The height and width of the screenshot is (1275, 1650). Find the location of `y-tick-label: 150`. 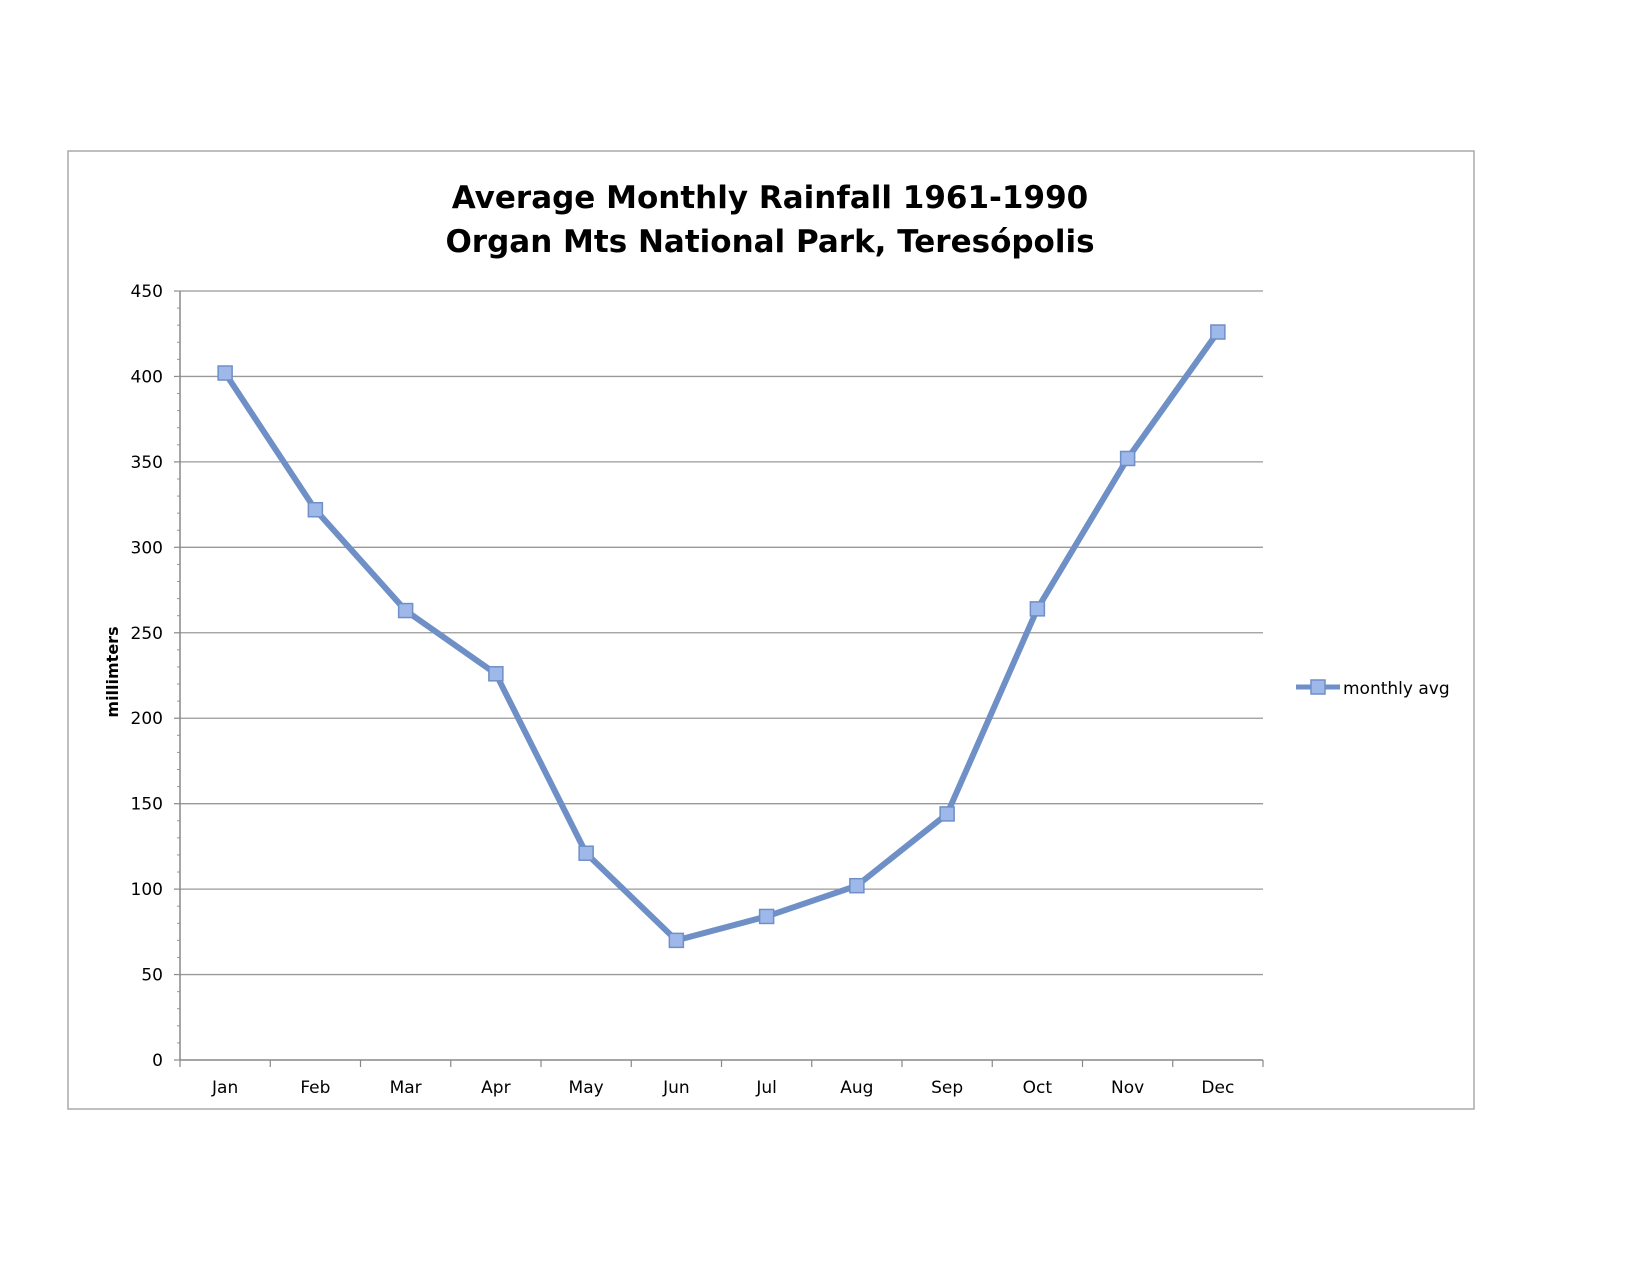

y-tick-label: 150 is located at coordinates (147, 805).